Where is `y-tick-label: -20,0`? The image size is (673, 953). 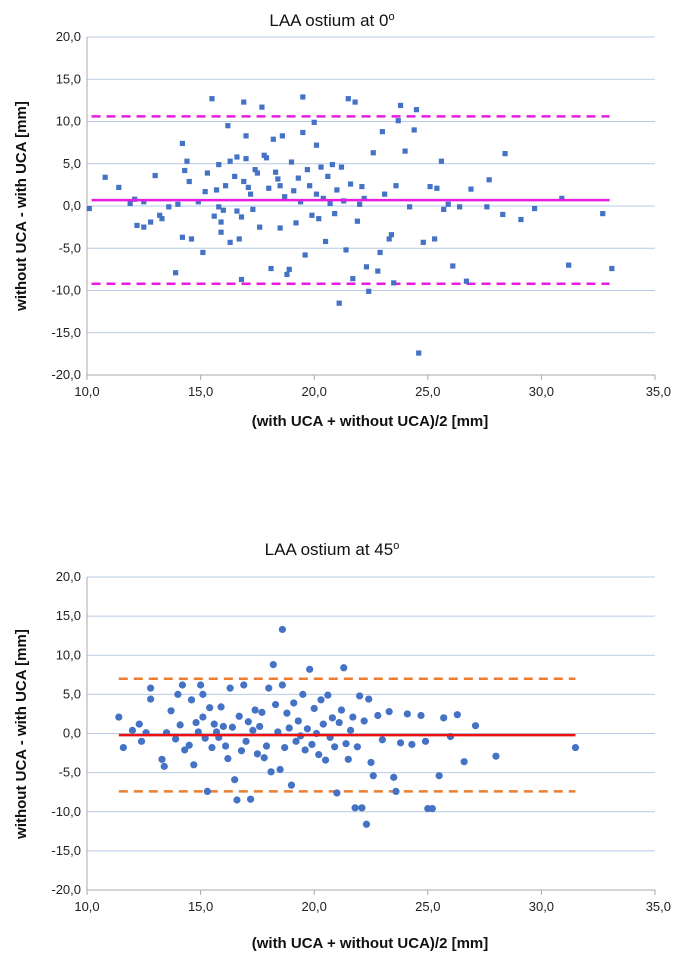
y-tick-label: -20,0 is located at coordinates (66, 374).